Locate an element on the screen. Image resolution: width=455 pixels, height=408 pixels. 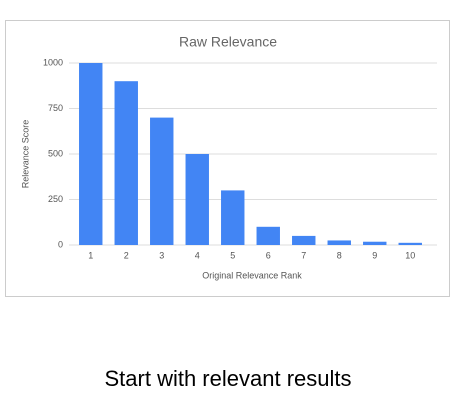
x-tick-label: 5 is located at coordinates (232, 255).